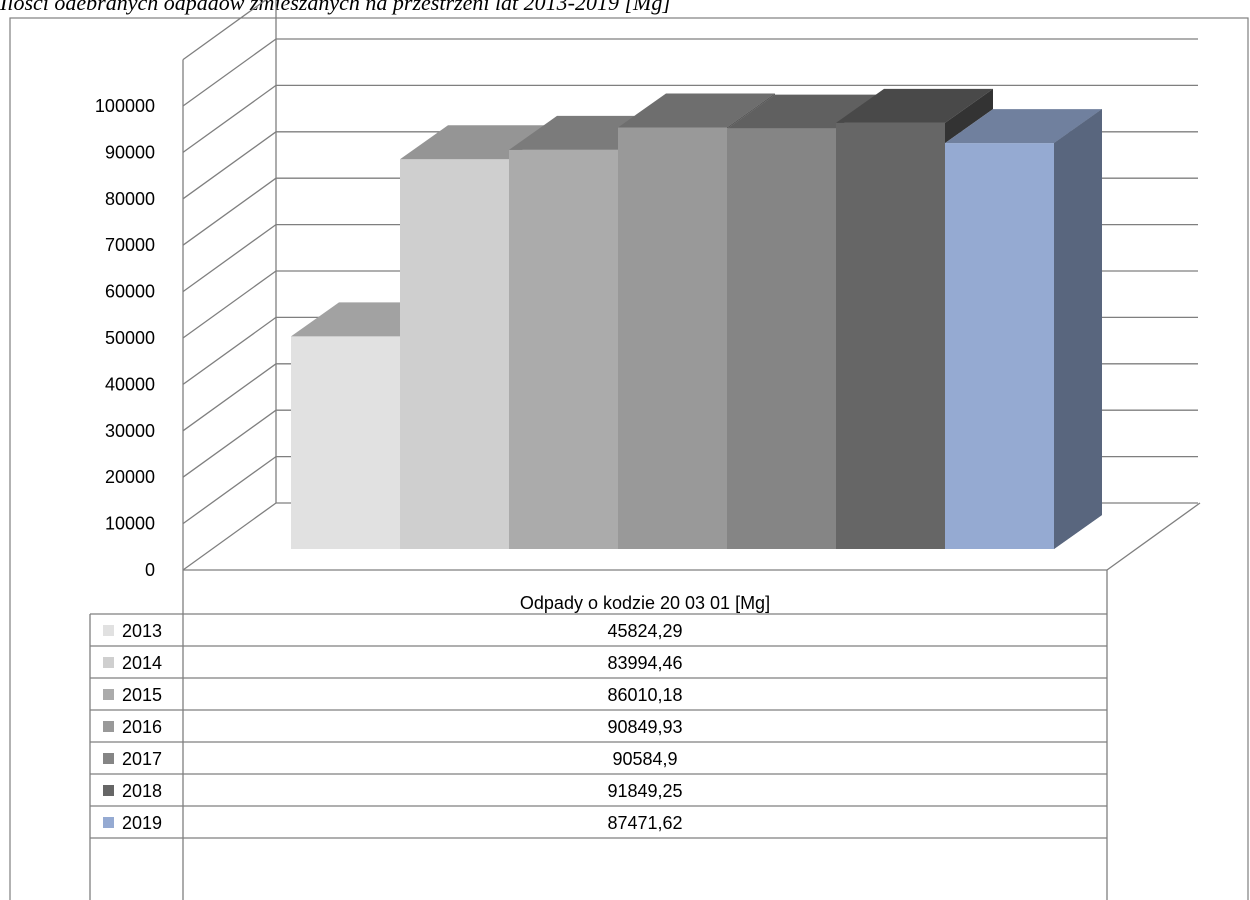 This screenshot has height=900, width=1250. Describe the element at coordinates (130, 152) in the screenshot. I see `y-tick-label: 90000` at that location.